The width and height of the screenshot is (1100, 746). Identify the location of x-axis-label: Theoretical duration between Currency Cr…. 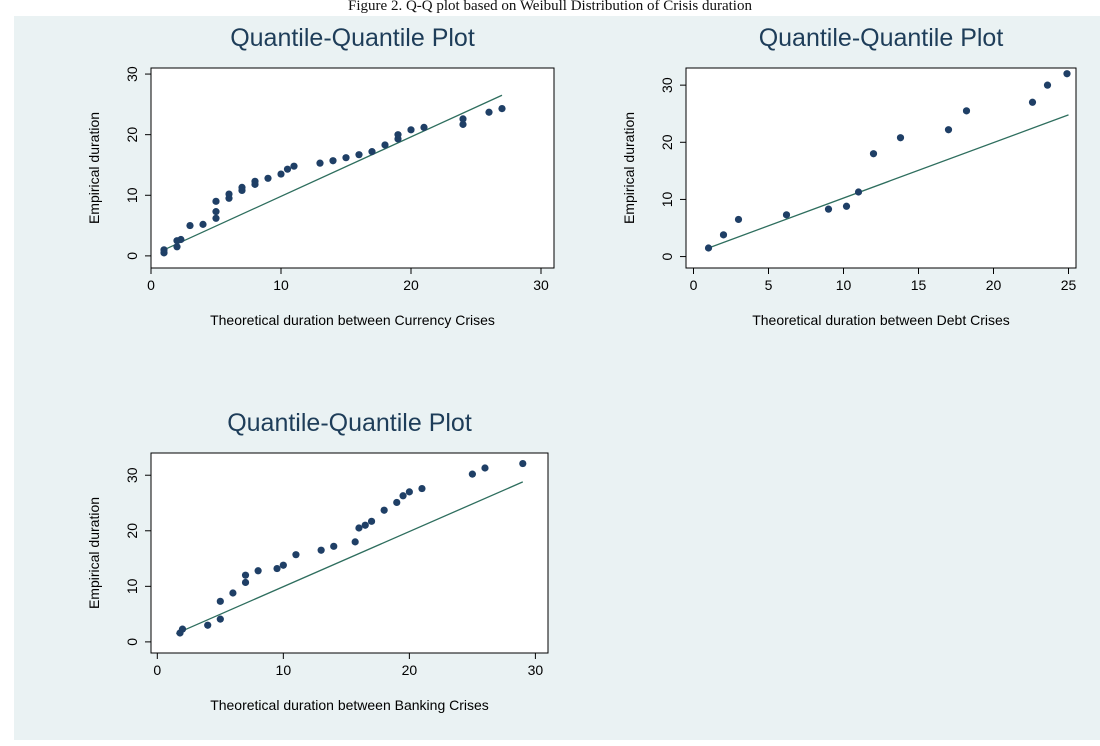
(352, 320).